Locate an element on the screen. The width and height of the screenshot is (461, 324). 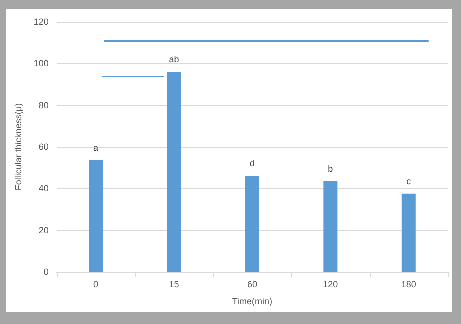
data-label: d is located at coordinates (252, 163).